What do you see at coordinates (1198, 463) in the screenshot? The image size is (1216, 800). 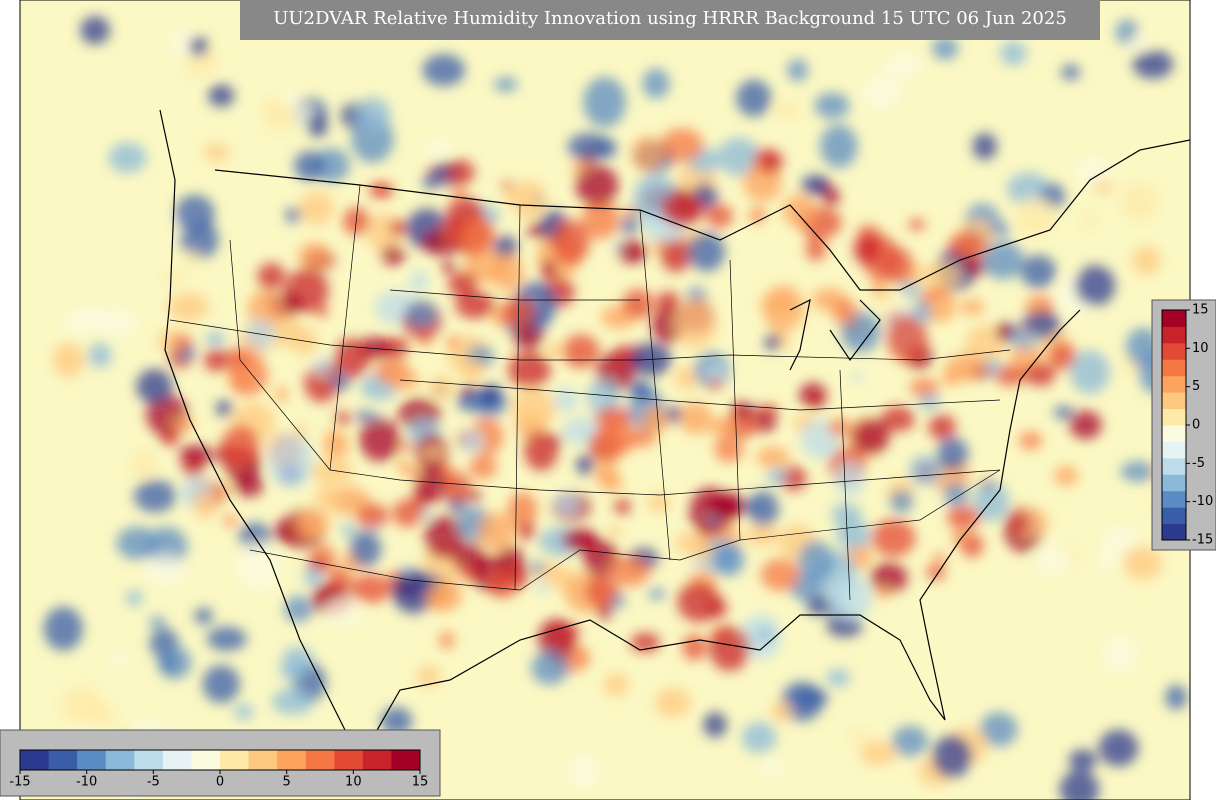 I see `colorbar-tick-label: -5` at bounding box center [1198, 463].